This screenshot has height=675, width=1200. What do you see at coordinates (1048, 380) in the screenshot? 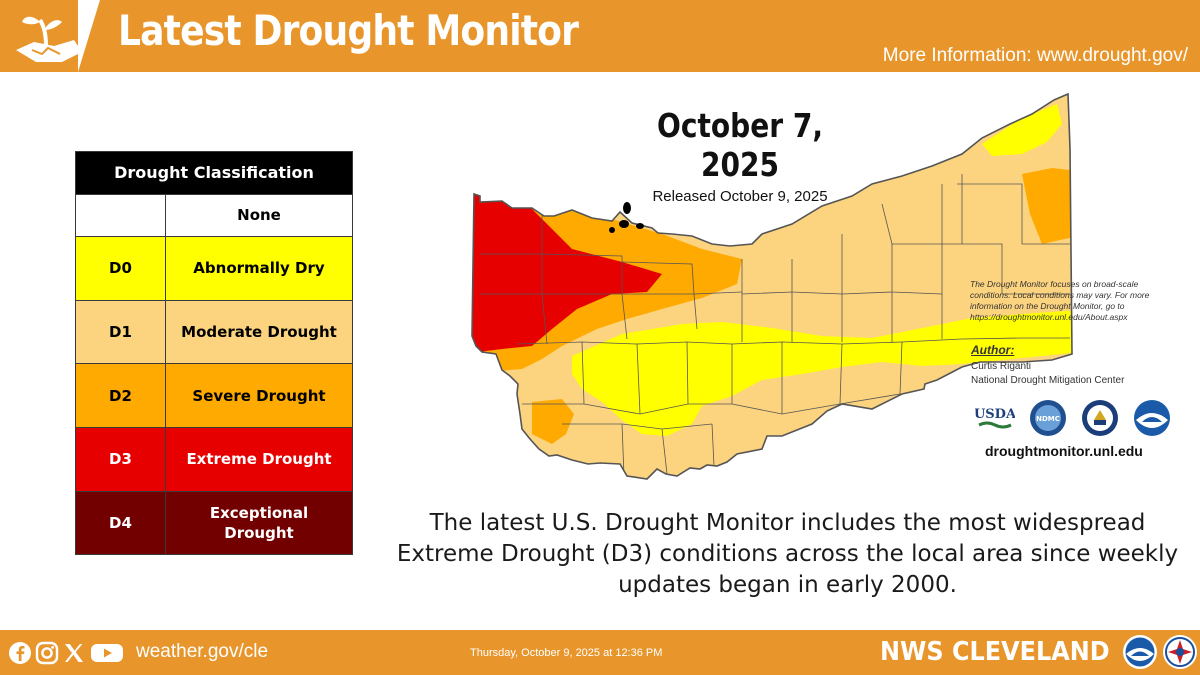
I see `author-org: National Drought Mitigation Center` at bounding box center [1048, 380].